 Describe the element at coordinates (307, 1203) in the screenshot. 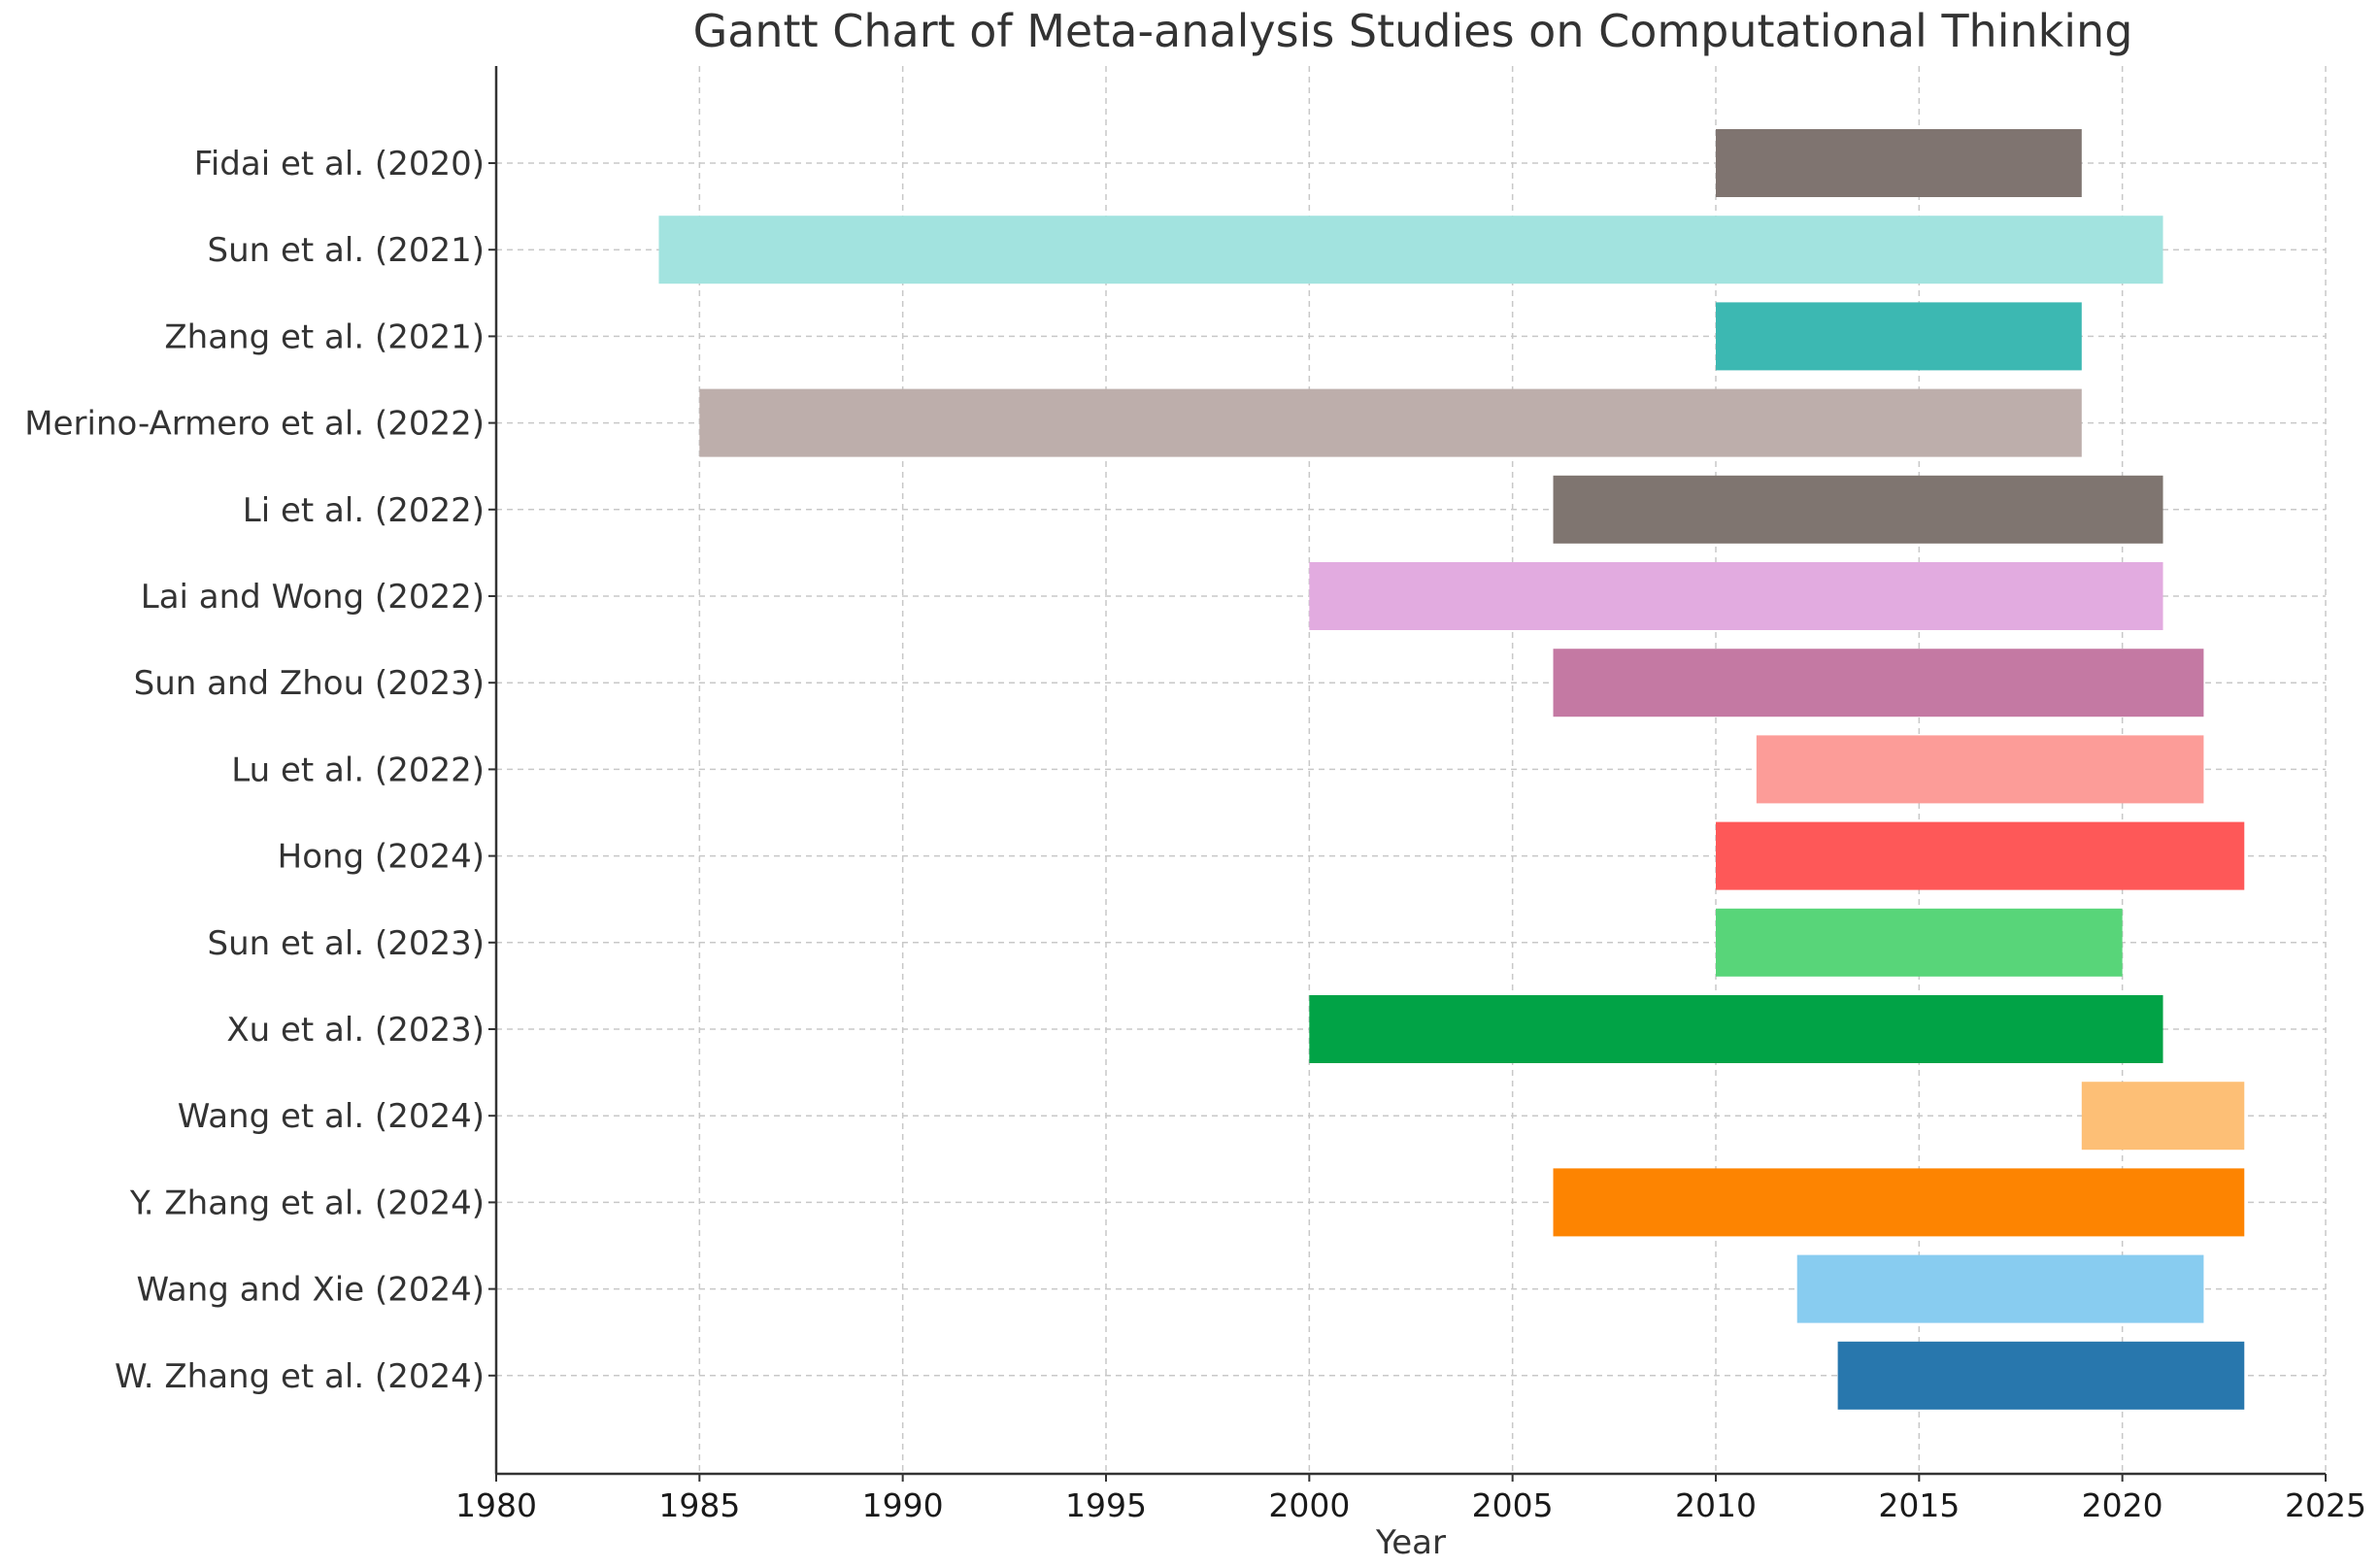

I see `y-tick-label: Y. Zhang et al. (2024)` at that location.